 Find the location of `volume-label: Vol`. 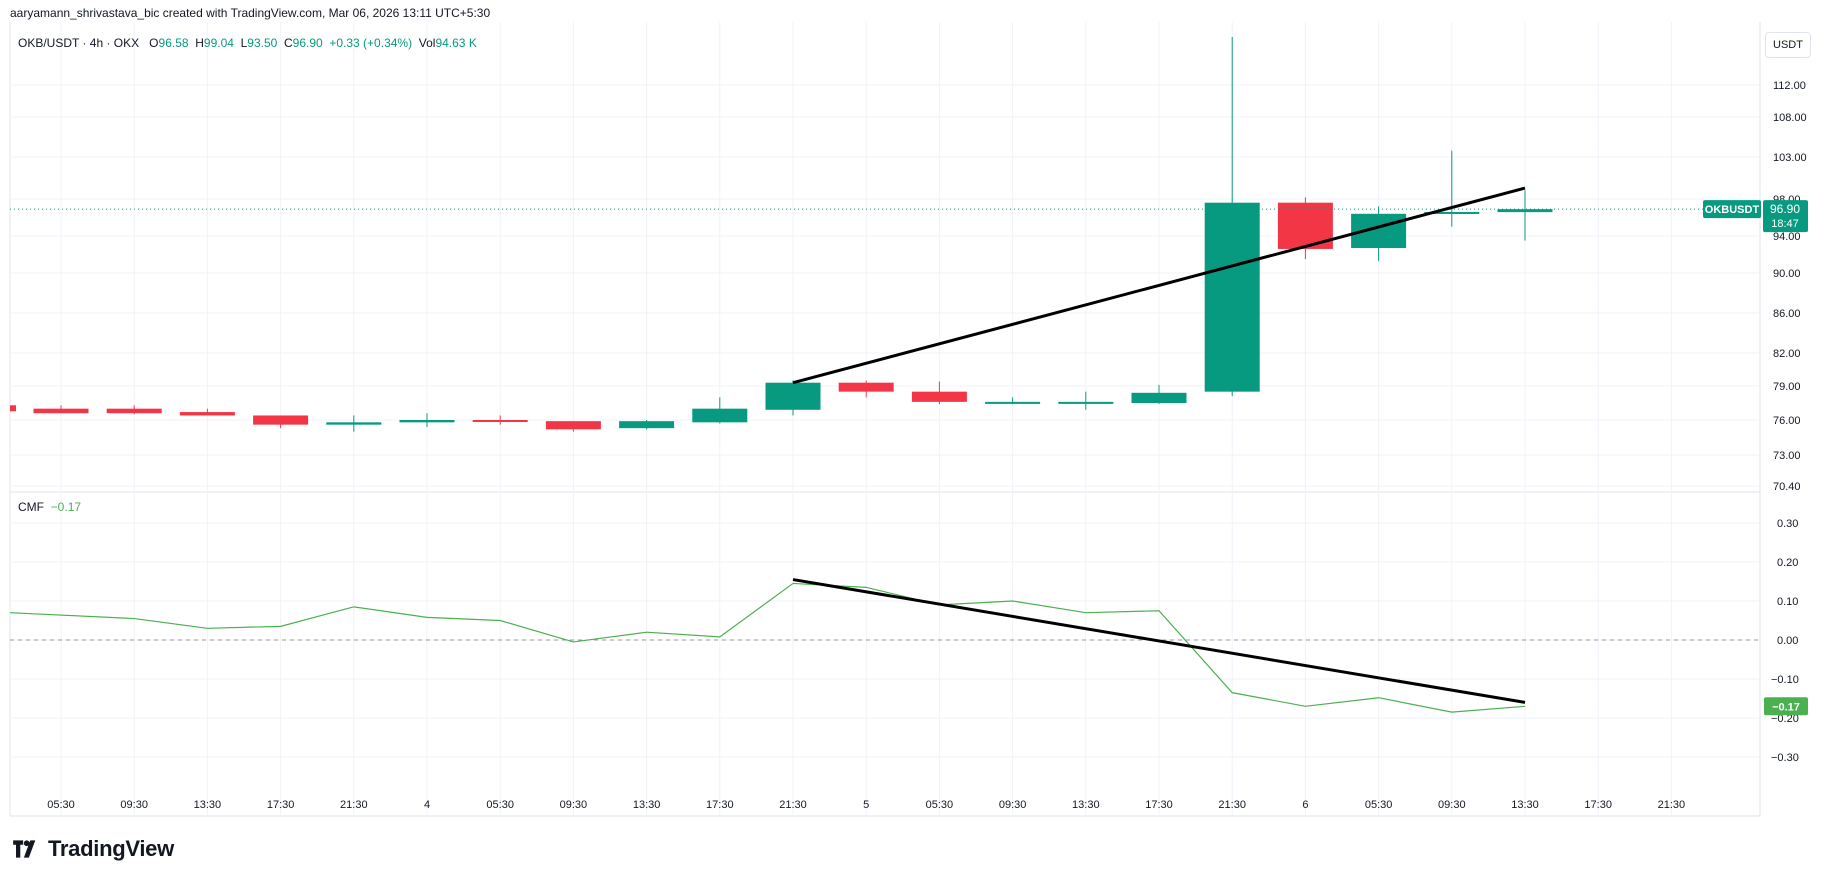

volume-label: Vol is located at coordinates (427, 43).